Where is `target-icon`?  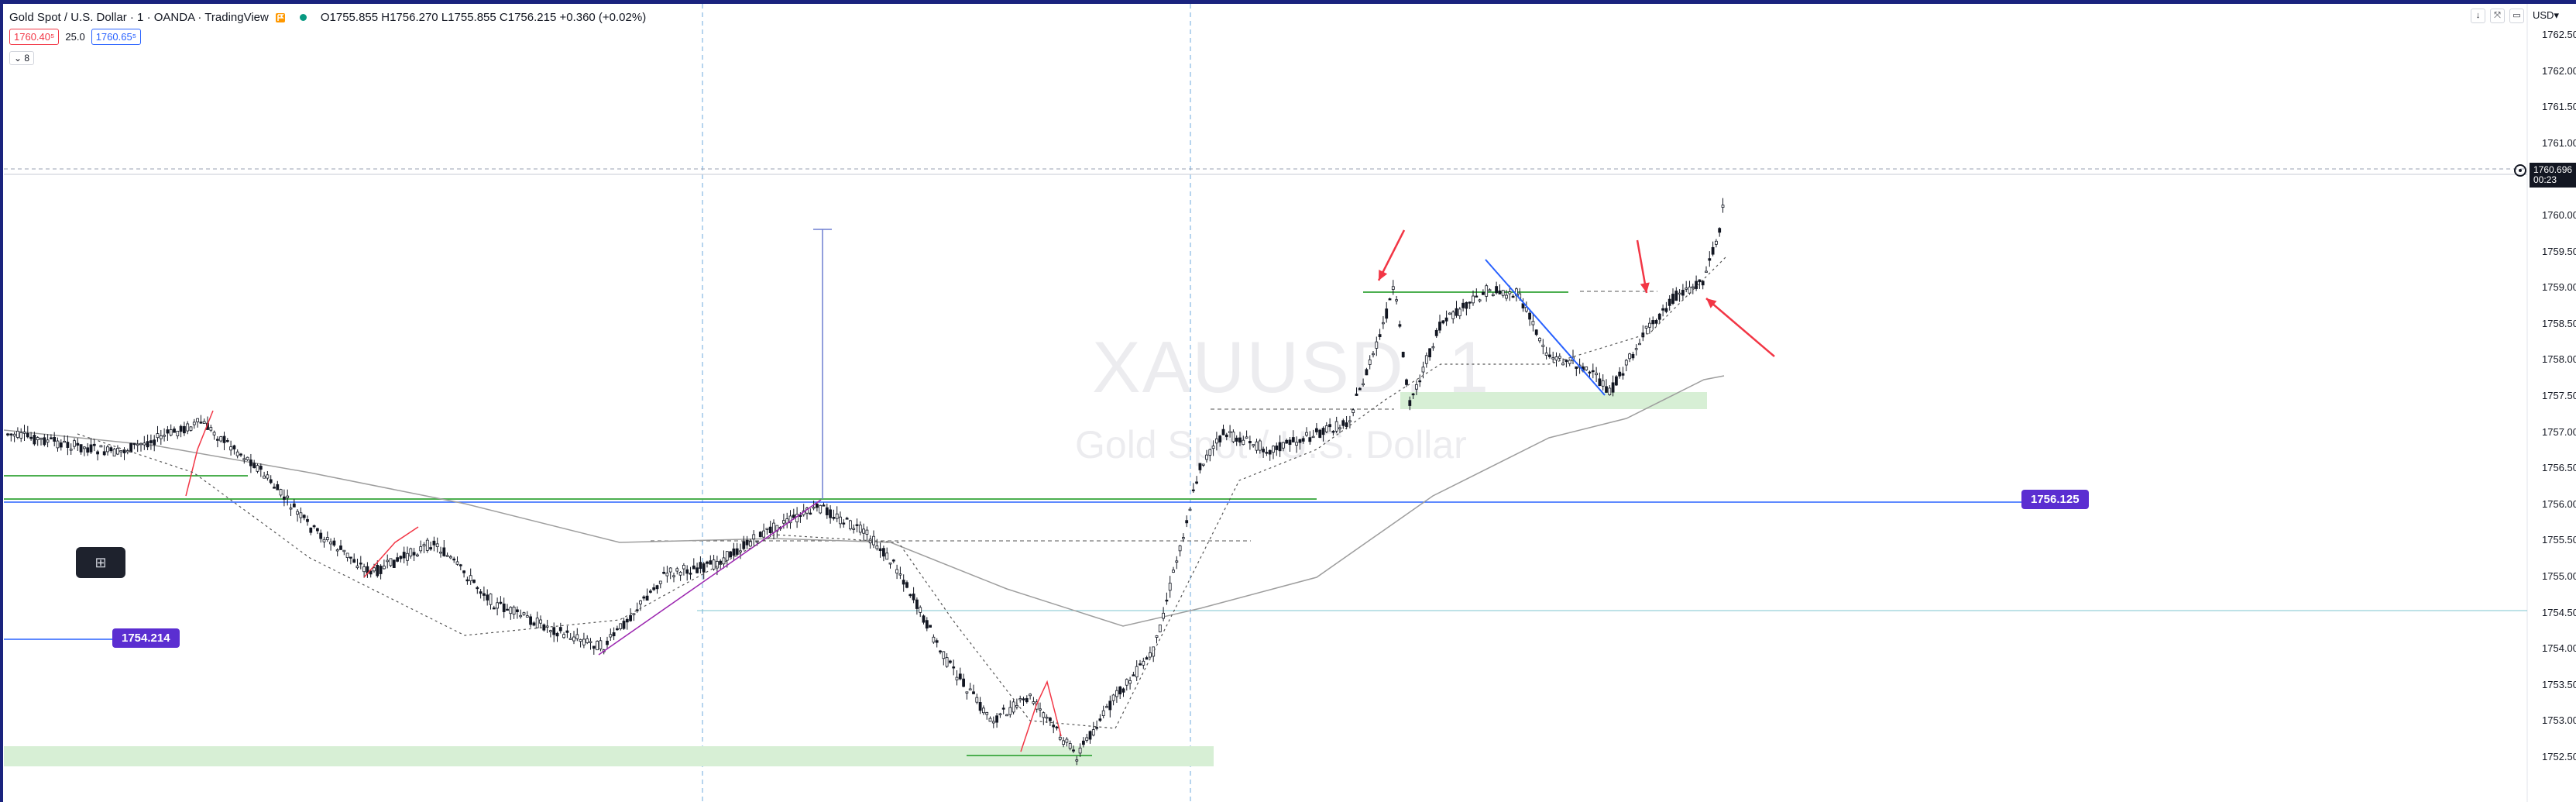 target-icon is located at coordinates (2520, 170).